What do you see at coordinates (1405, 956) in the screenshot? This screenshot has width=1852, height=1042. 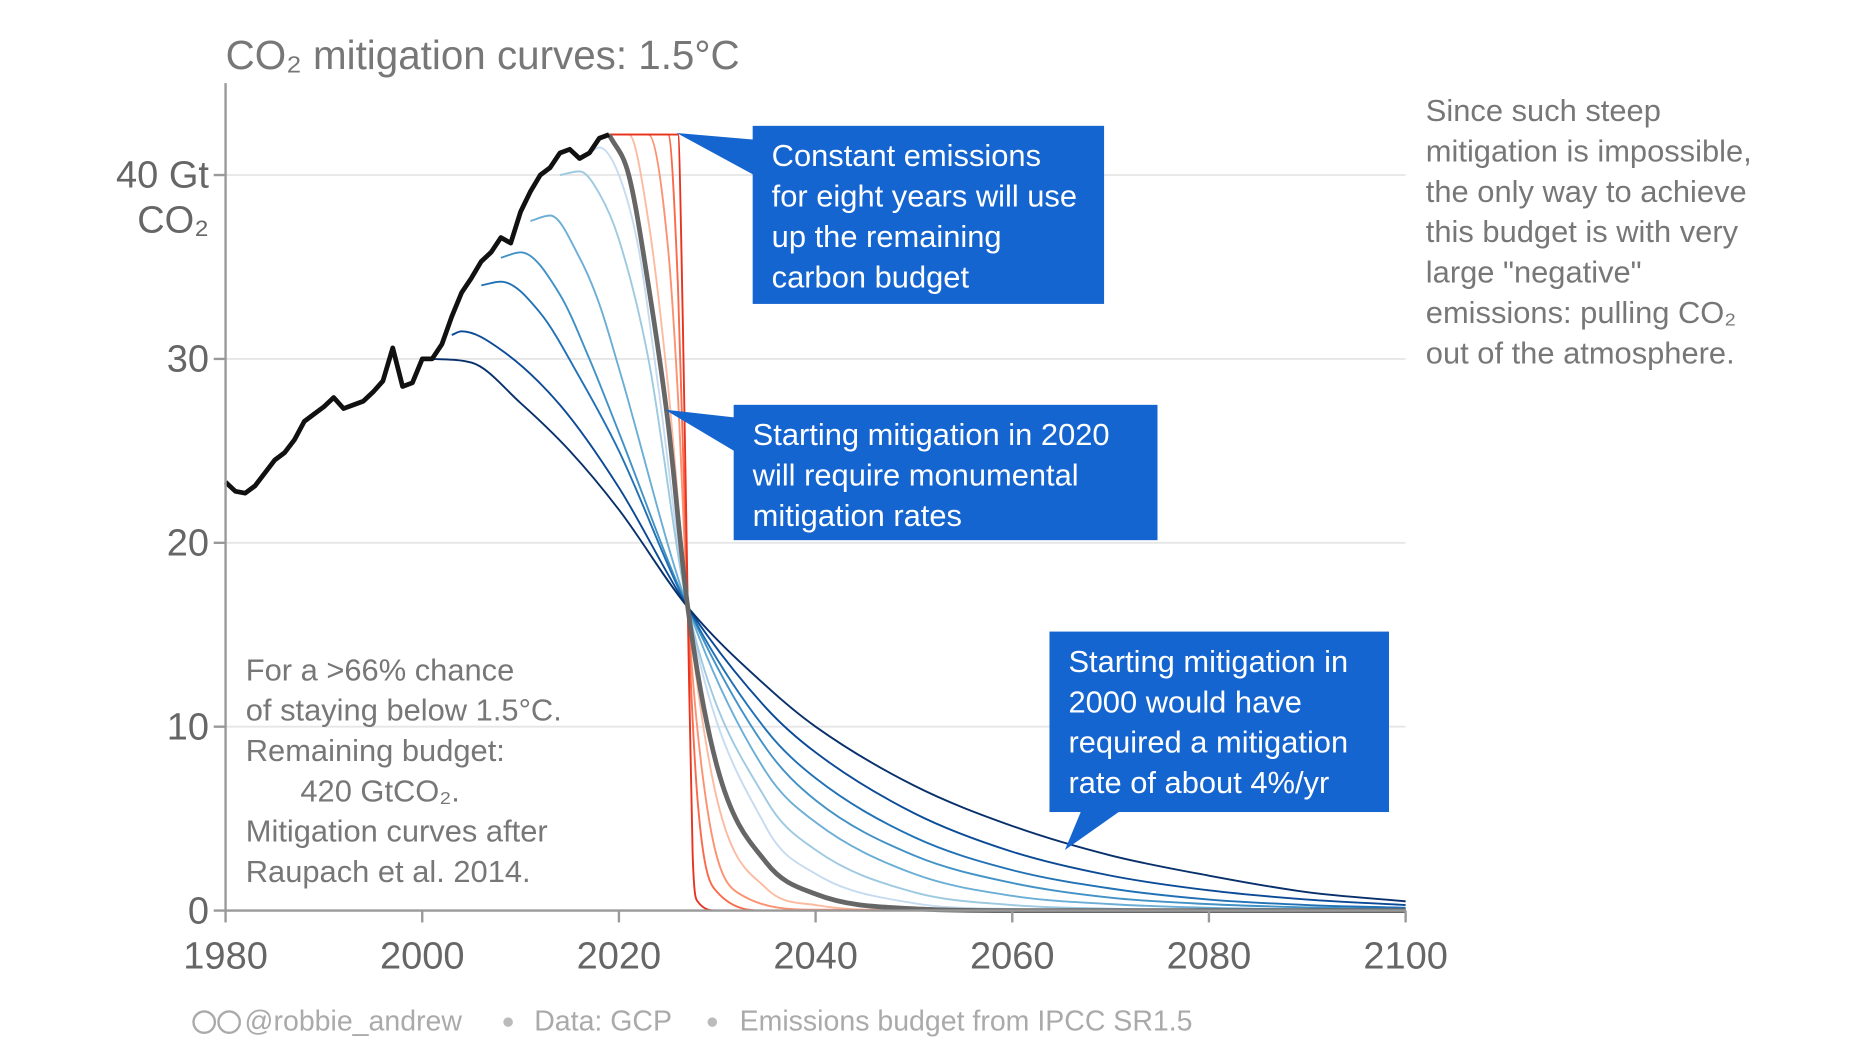 I see `x-tick-label: 2100` at bounding box center [1405, 956].